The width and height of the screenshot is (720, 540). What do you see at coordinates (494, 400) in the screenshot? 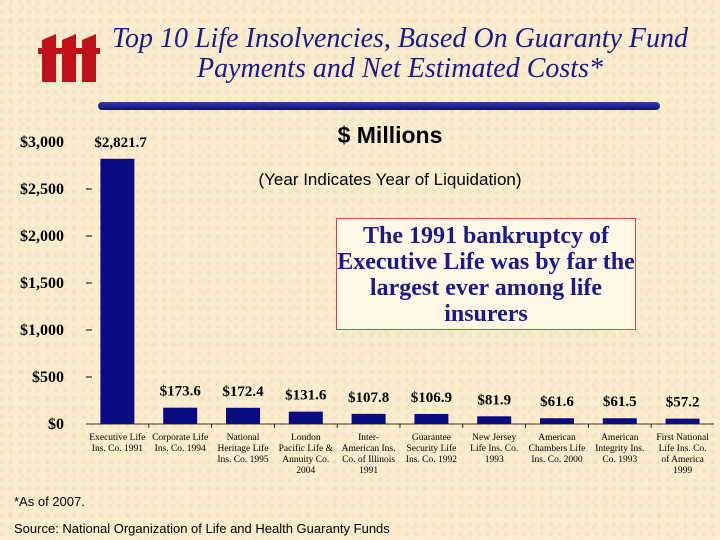
I see `bar-value-label: $81.9` at bounding box center [494, 400].